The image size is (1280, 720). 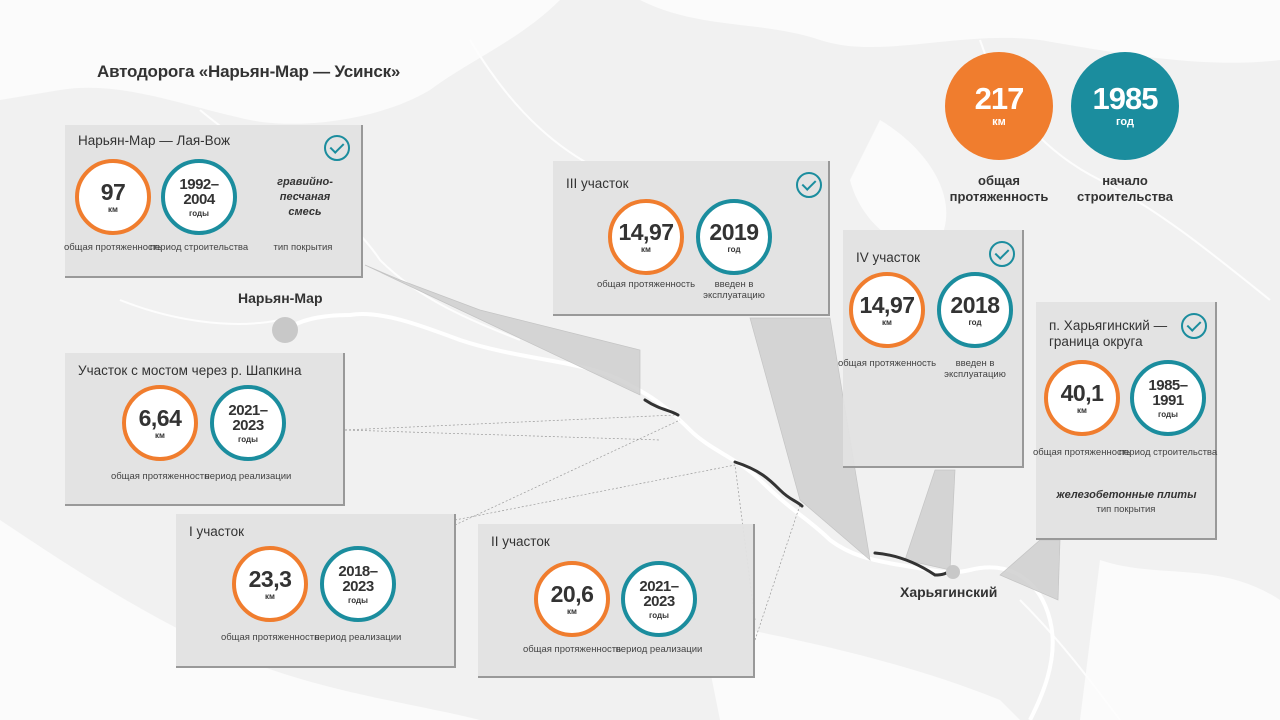 What do you see at coordinates (160, 417) in the screenshot?
I see `length-value: 6,64` at bounding box center [160, 417].